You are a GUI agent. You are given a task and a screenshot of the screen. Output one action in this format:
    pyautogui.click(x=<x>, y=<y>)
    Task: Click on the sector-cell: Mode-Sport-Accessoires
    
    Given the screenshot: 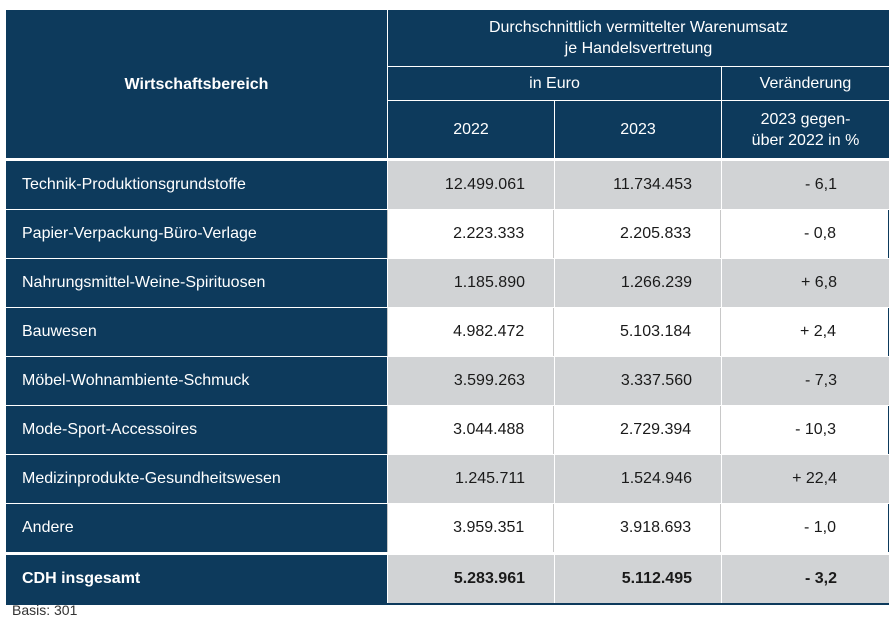 What is the action you would take?
    pyautogui.click(x=196, y=430)
    